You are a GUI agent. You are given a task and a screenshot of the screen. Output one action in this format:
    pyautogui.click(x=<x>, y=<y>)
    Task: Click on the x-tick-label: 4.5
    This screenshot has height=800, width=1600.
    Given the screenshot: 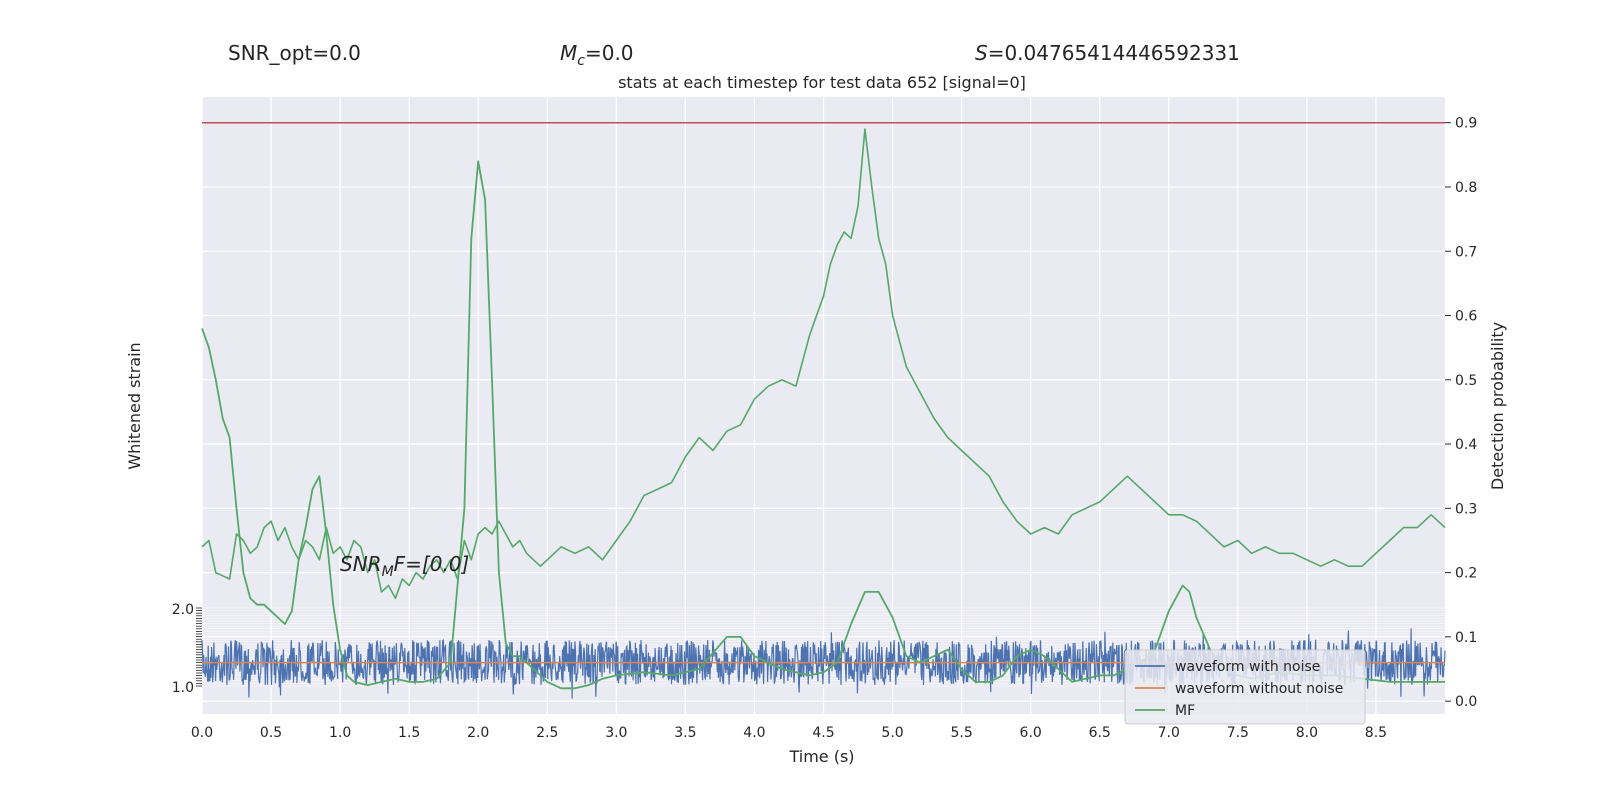 What is the action you would take?
    pyautogui.click(x=823, y=733)
    